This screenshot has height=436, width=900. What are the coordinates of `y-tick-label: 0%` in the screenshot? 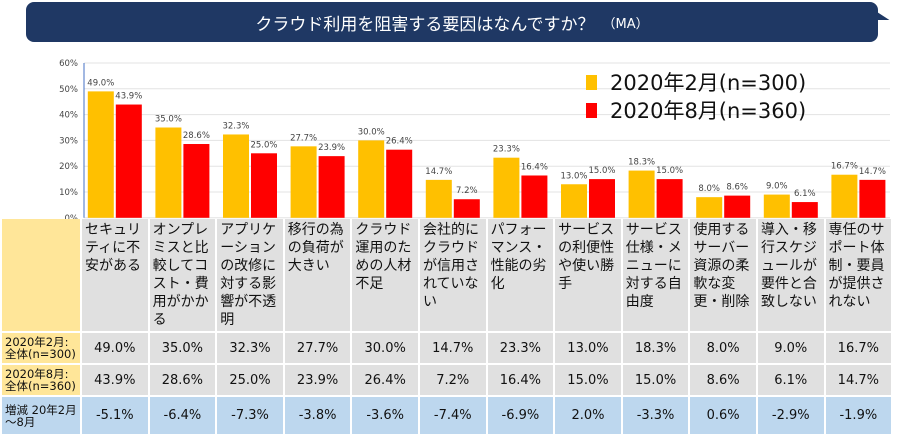 It's located at (72, 217).